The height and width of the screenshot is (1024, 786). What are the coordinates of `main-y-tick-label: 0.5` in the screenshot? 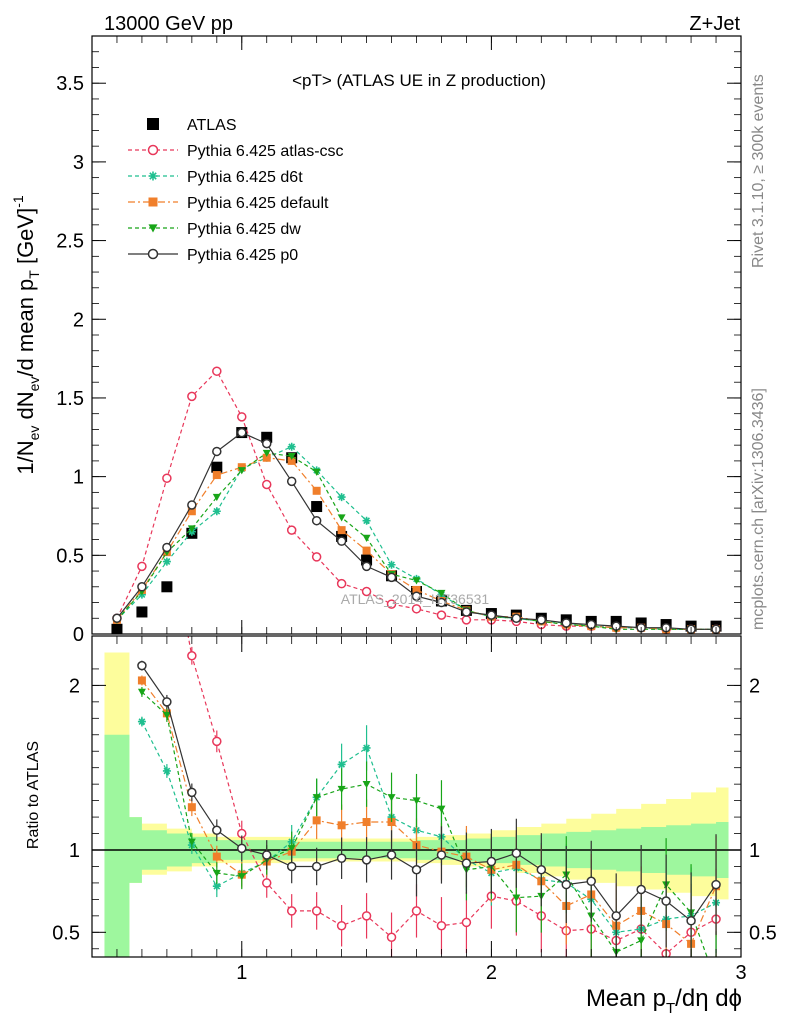 It's located at (70, 556).